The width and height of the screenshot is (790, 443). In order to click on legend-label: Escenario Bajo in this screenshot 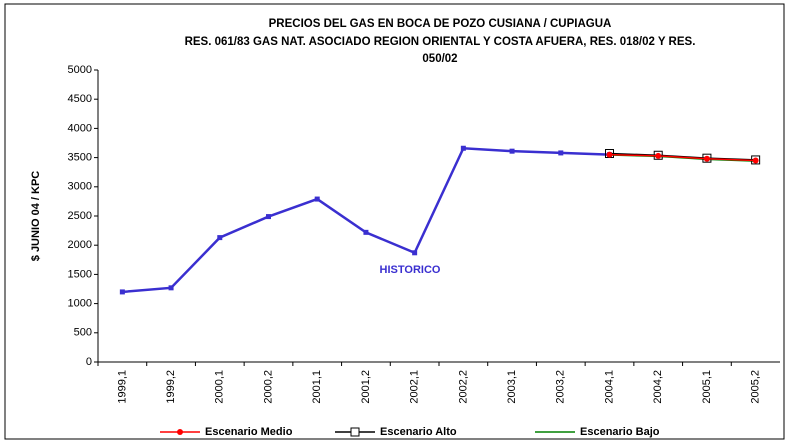, I will do `click(620, 432)`.